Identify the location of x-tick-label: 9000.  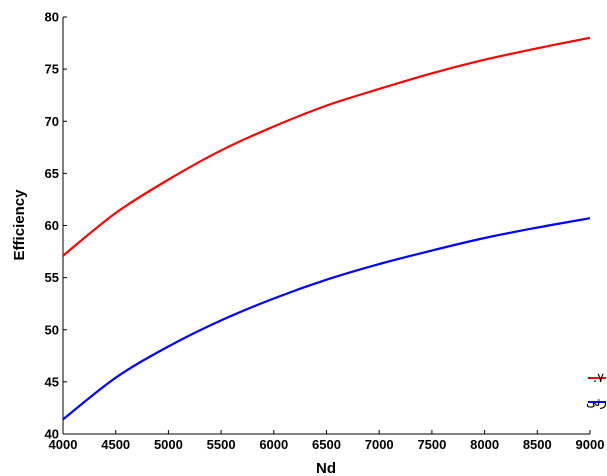
(590, 444).